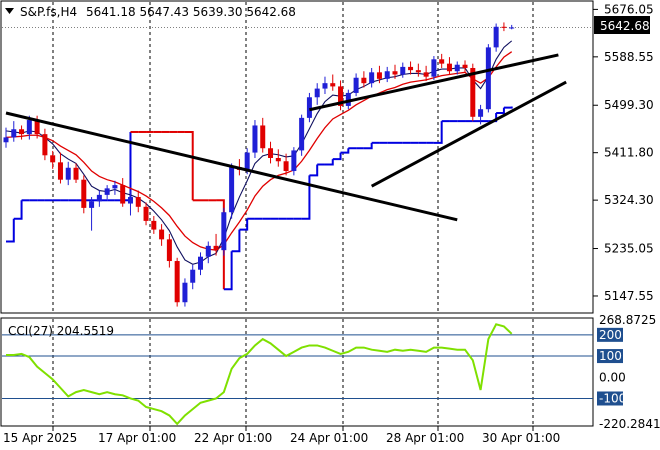  Describe the element at coordinates (191, 12) in the screenshot. I see `chart-ohlc: 5641.18 5647.43 5639.30 5642.68` at that location.